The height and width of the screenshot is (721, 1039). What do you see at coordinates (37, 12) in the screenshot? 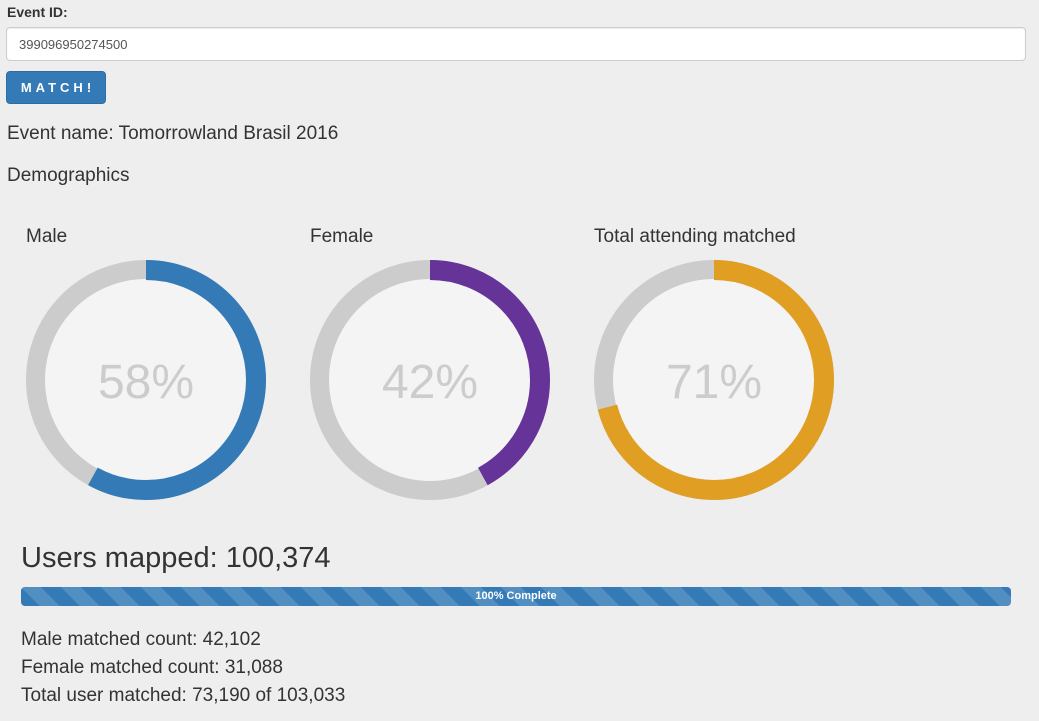
I see `event-id-label: Event ID:` at bounding box center [37, 12].